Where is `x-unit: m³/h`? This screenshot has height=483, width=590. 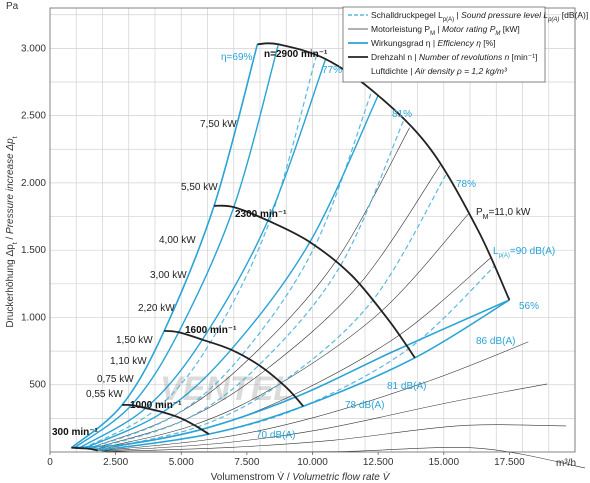
x-unit: m³/h is located at coordinates (566, 463).